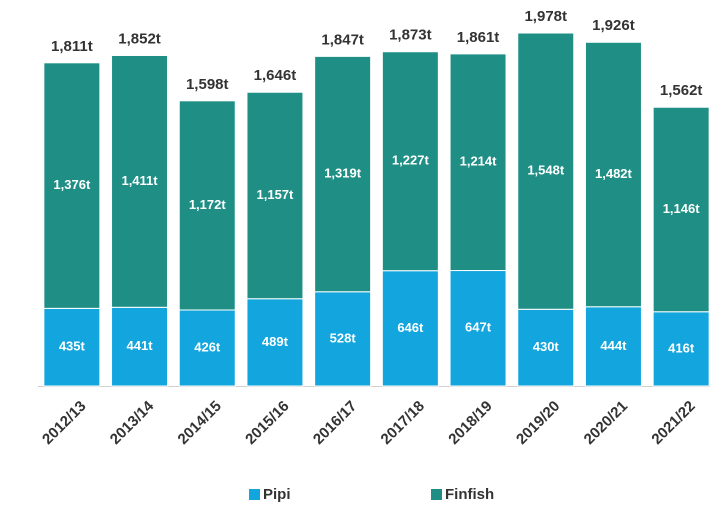 This screenshot has width=710, height=510. I want to click on total-label: 1,852t, so click(139, 38).